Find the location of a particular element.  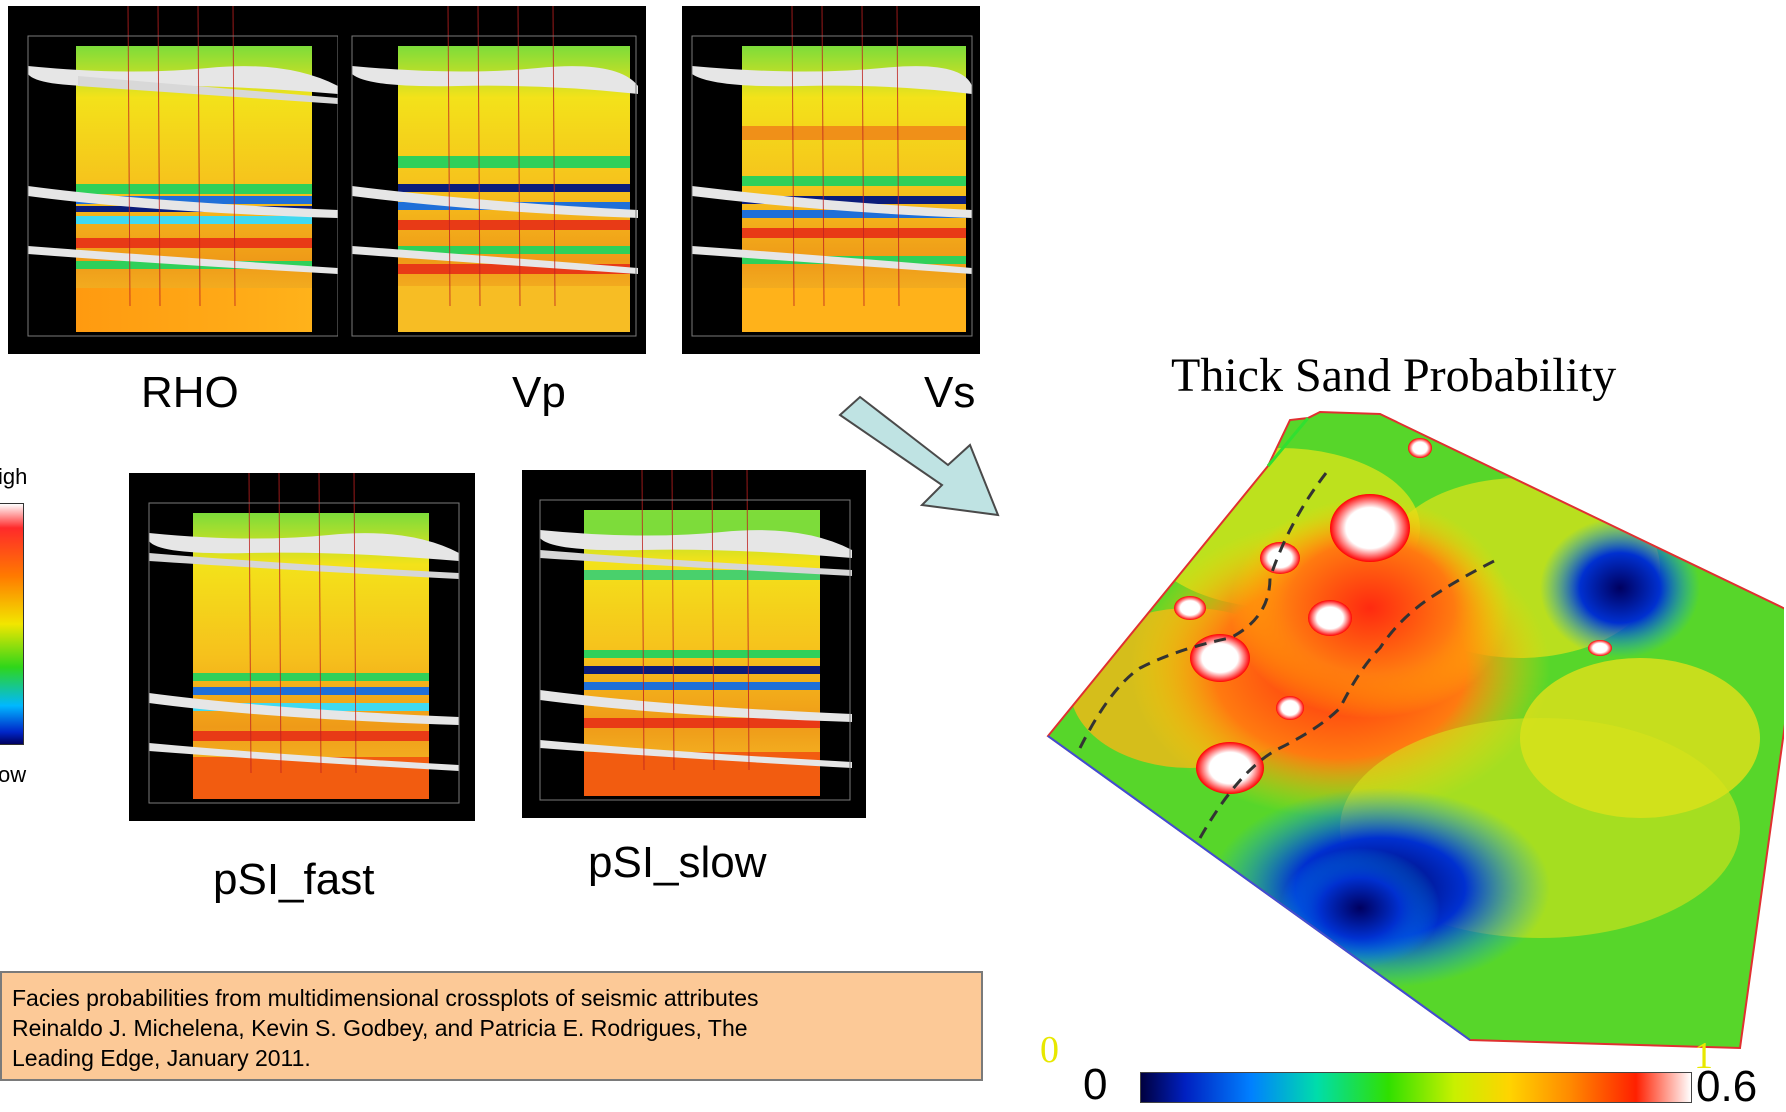

caption-vs: Vs is located at coordinates (950, 392).